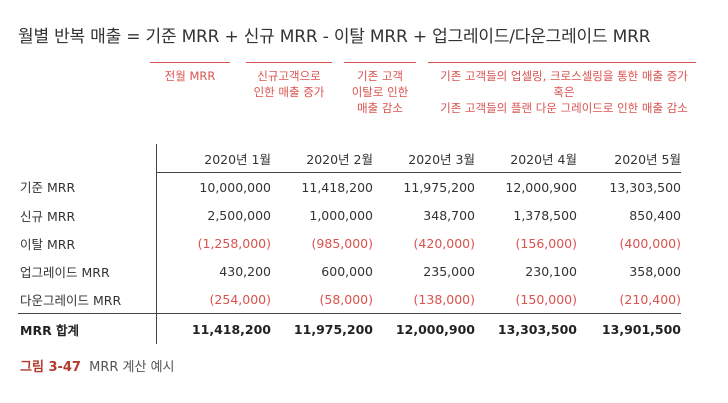 The image size is (728, 403). What do you see at coordinates (213, 328) in the screenshot?
I see `total-cell: 11,418,200` at bounding box center [213, 328].